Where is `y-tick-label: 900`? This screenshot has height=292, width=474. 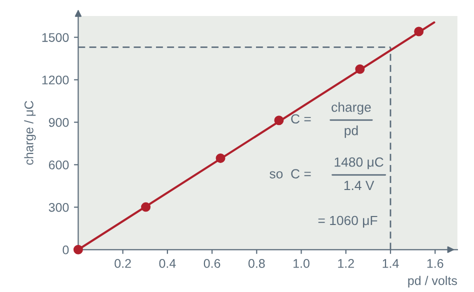
y-tick-label: 900 is located at coordinates (58, 122).